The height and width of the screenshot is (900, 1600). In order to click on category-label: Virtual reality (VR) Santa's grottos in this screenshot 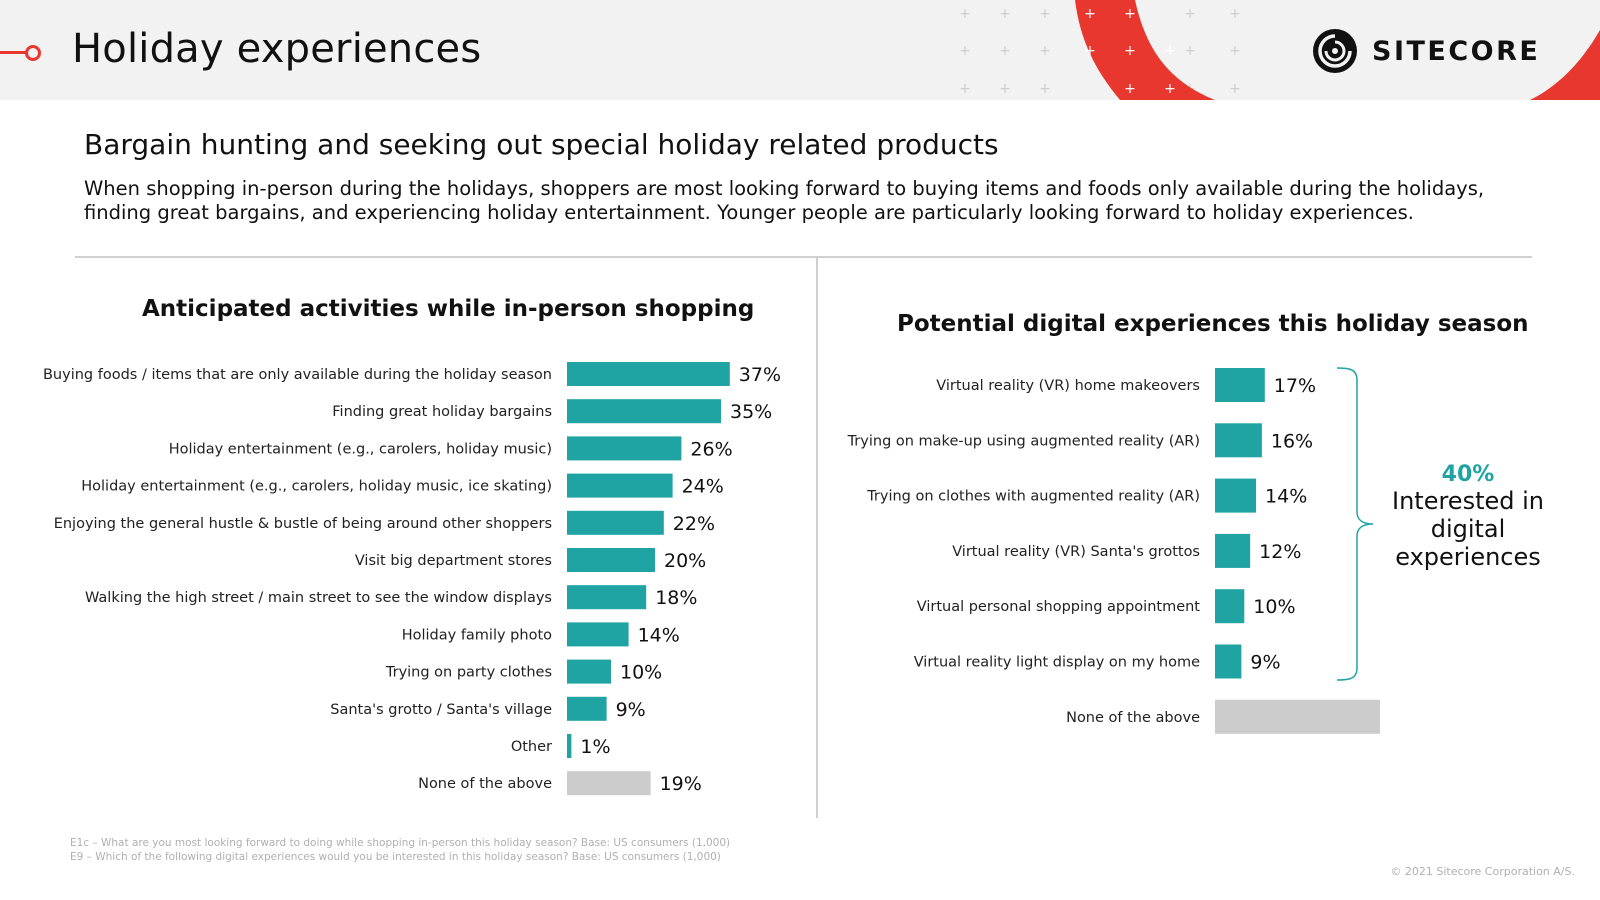, I will do `click(1076, 552)`.